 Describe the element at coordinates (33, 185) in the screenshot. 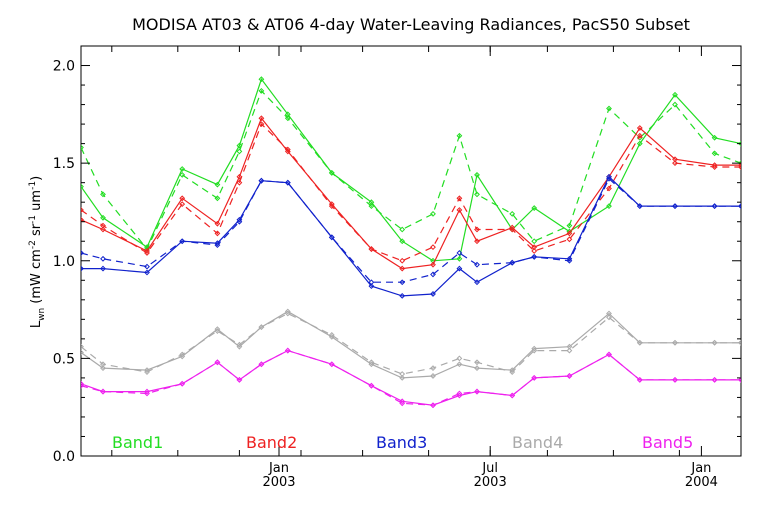

I see `y-axis-label-sup3: -1` at that location.